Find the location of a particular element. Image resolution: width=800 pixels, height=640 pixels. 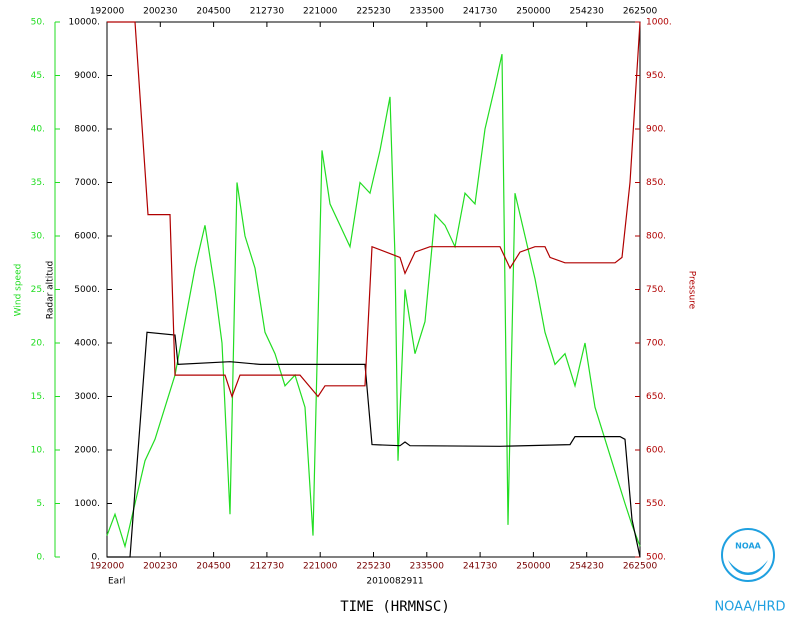

y3-tick-label: 2000. is located at coordinates (87, 451).